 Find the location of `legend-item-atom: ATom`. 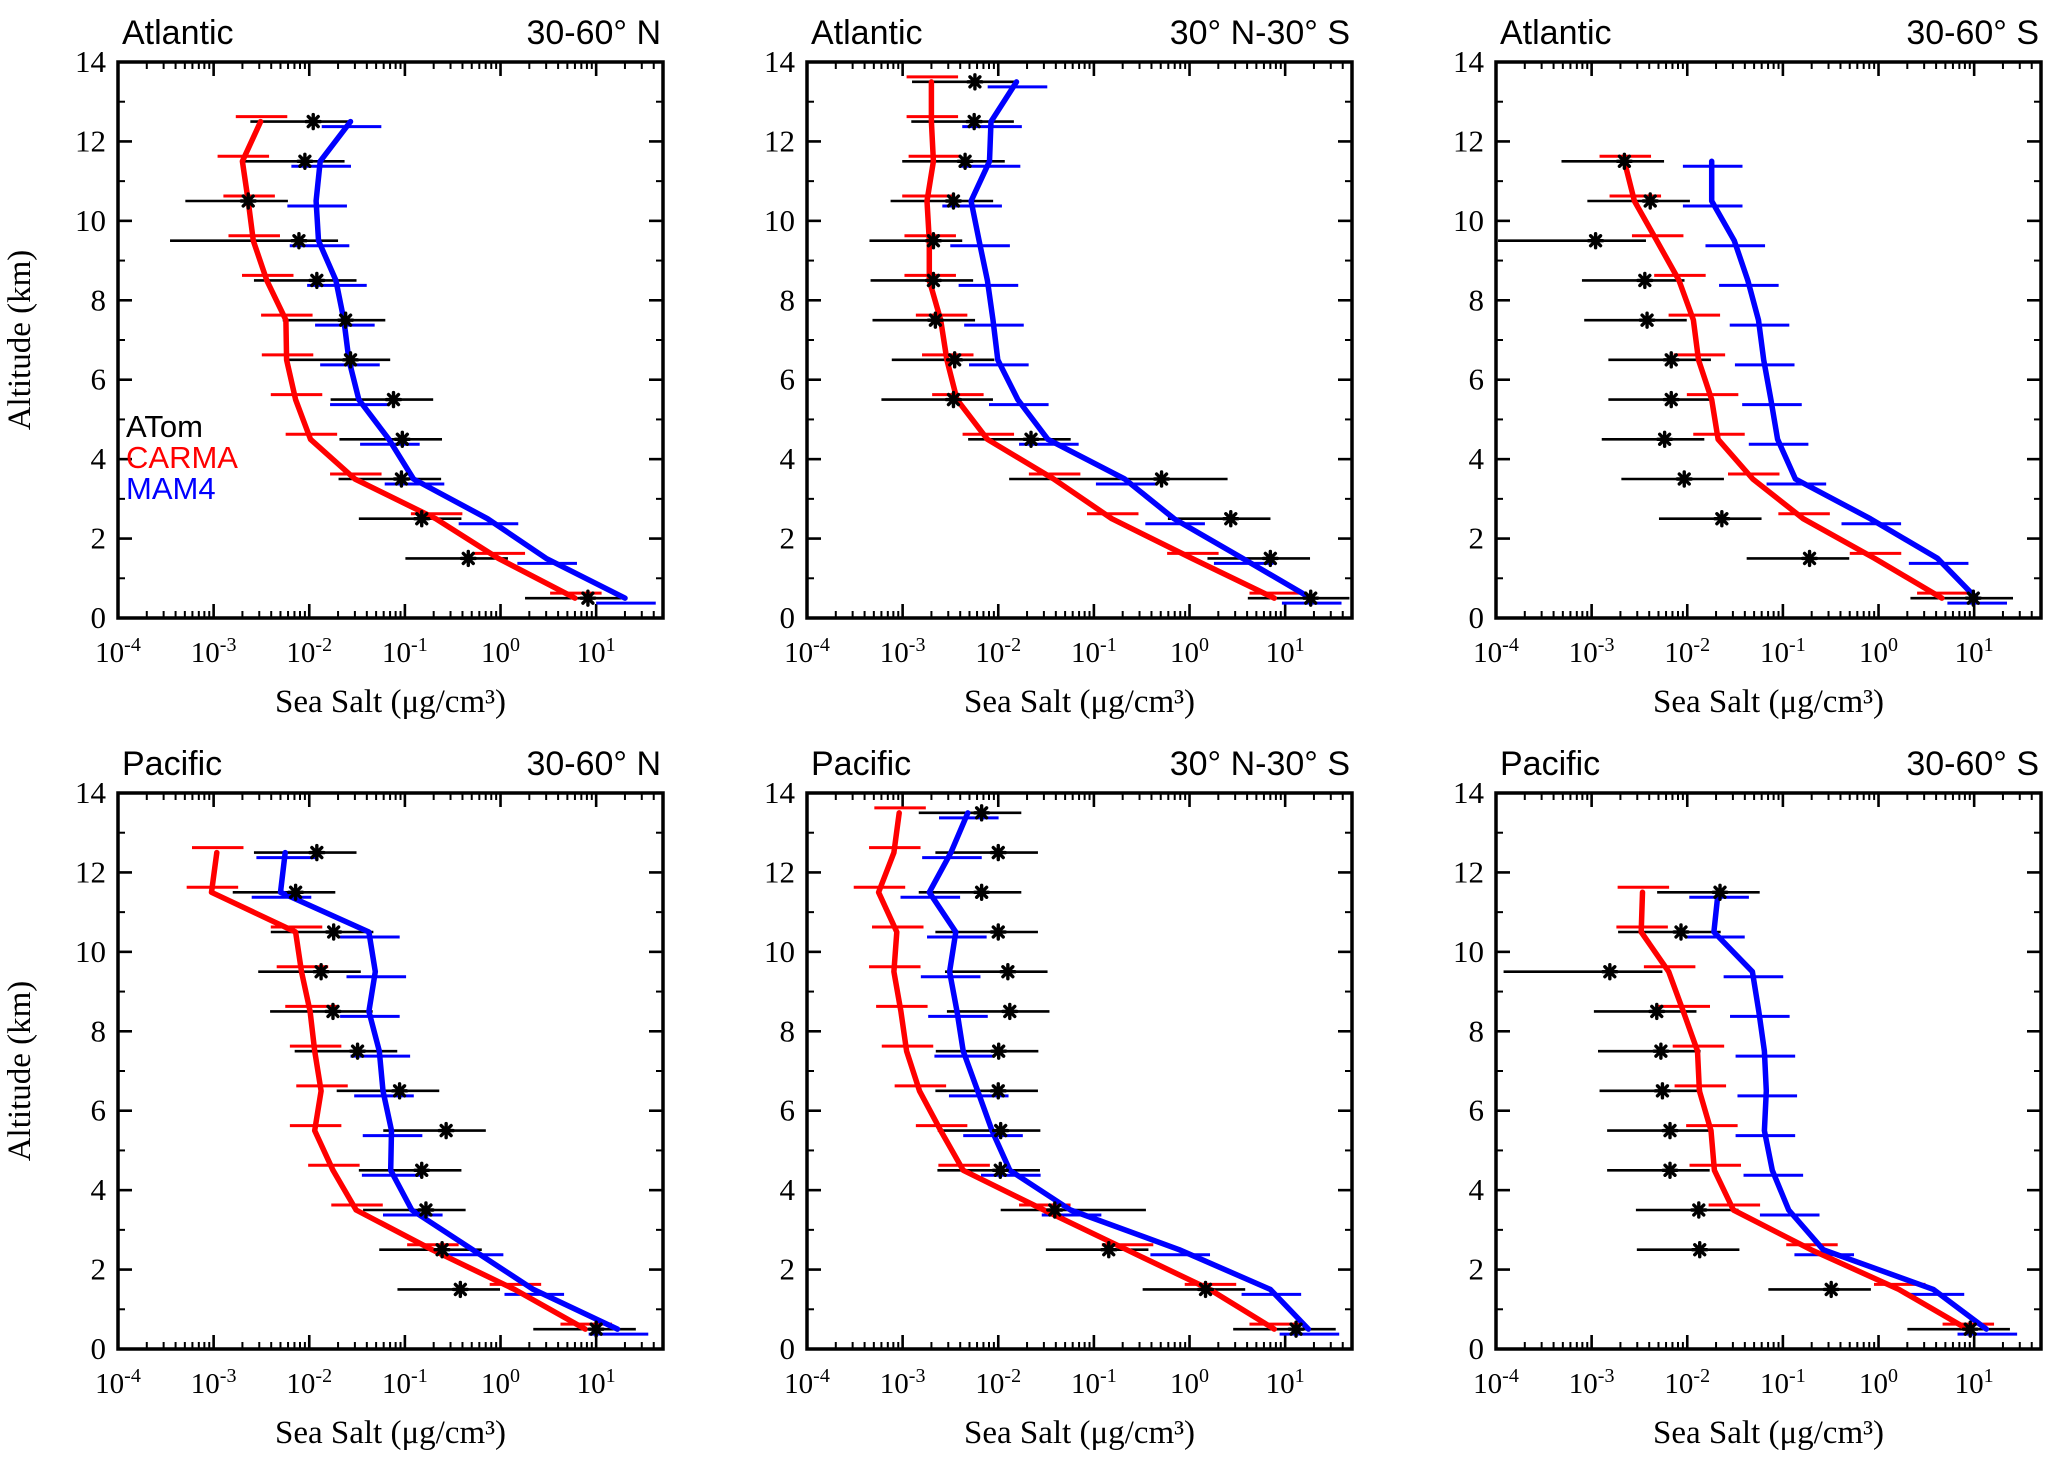

legend-item-atom: ATom is located at coordinates (164, 426).